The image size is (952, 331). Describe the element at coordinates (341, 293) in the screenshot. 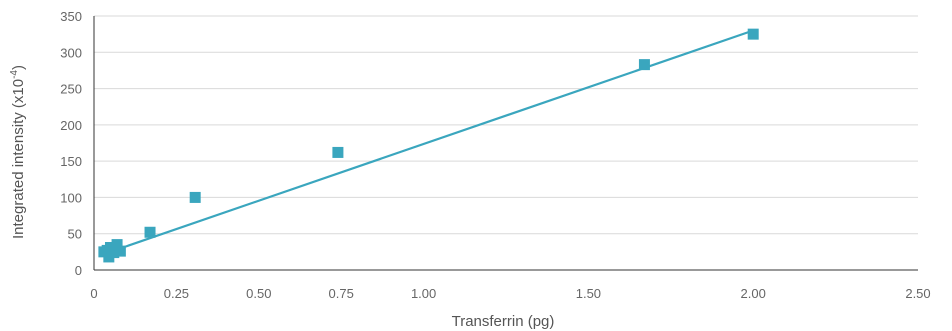

I see `x-tick-label: 0.75` at that location.